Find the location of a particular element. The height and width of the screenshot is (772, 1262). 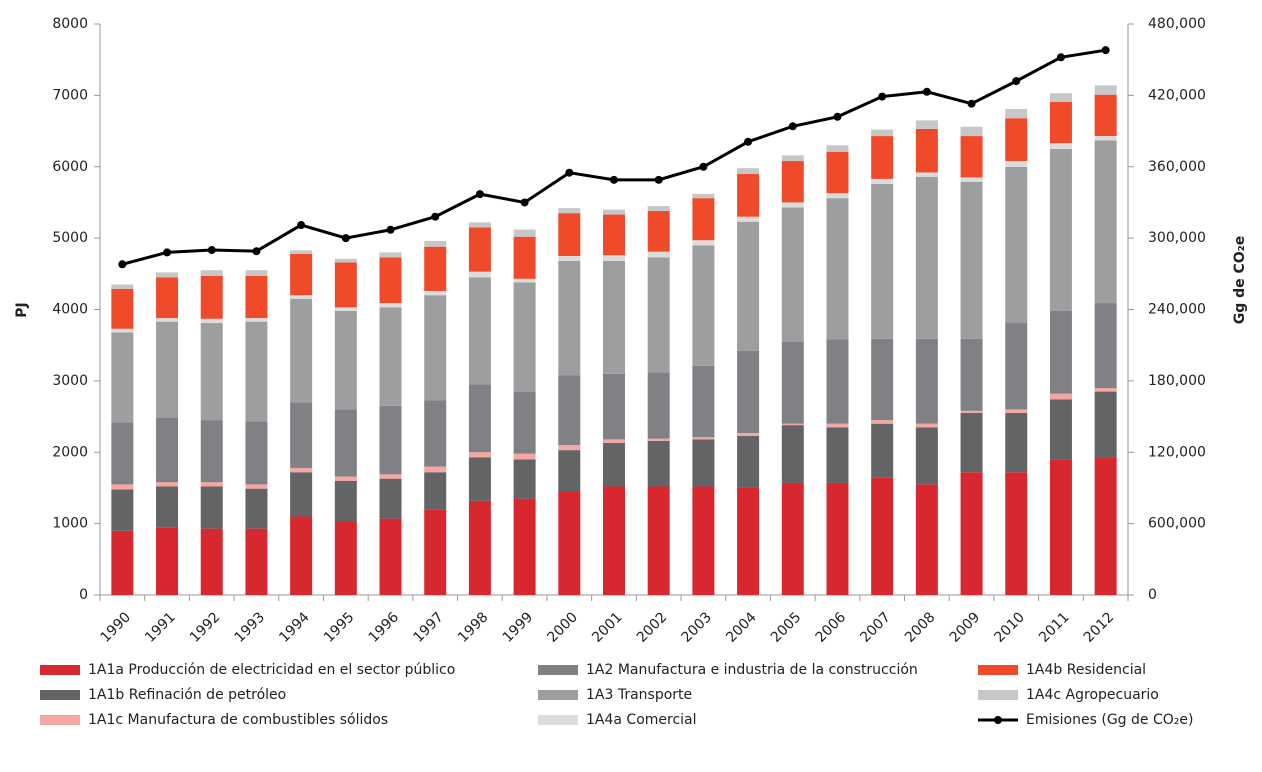

legend-label: Emisiones (Gg de CO₂e) is located at coordinates (1109, 720).